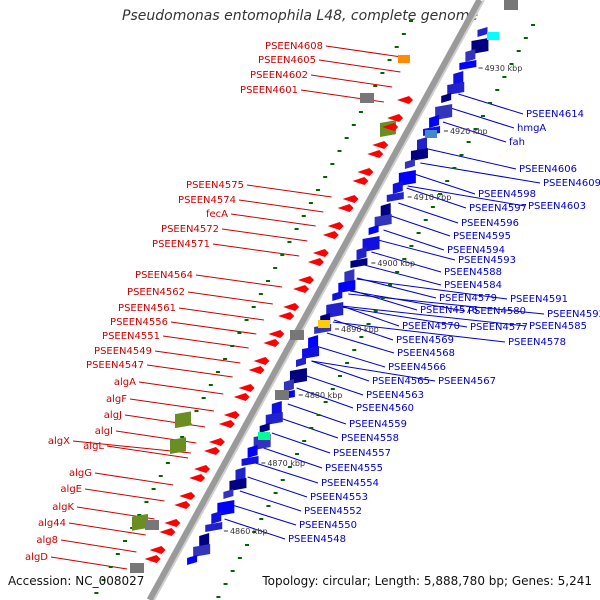  I want to click on gene-label-left: algG, so click(80, 473).